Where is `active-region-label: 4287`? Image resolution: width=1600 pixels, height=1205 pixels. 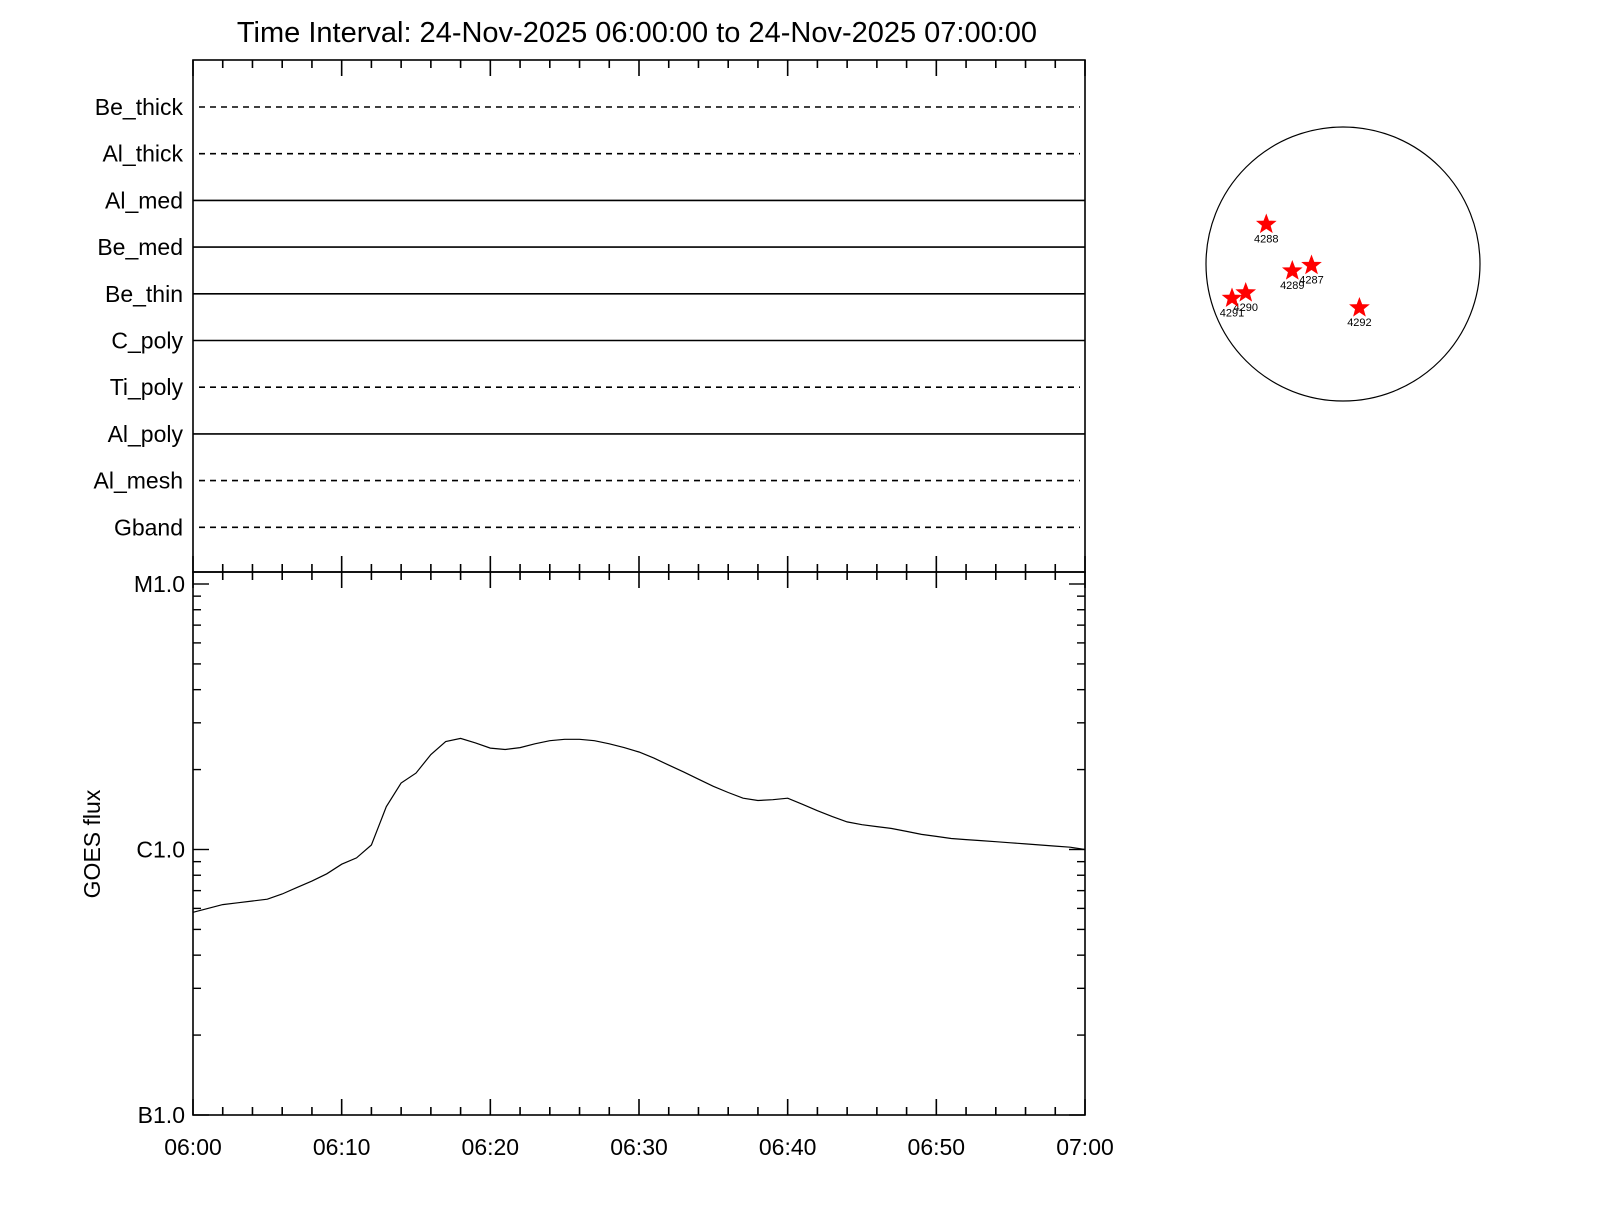
active-region-label: 4287 is located at coordinates (1311, 280).